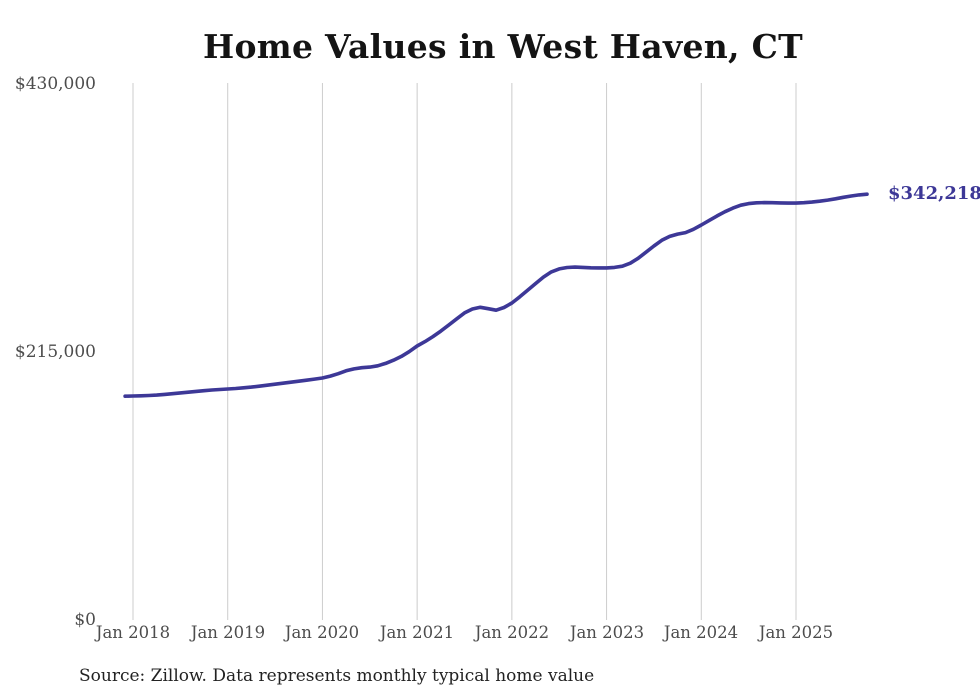 The image size is (980, 699). I want to click on chart-title: Home Values in West Haven, CT, so click(503, 46).